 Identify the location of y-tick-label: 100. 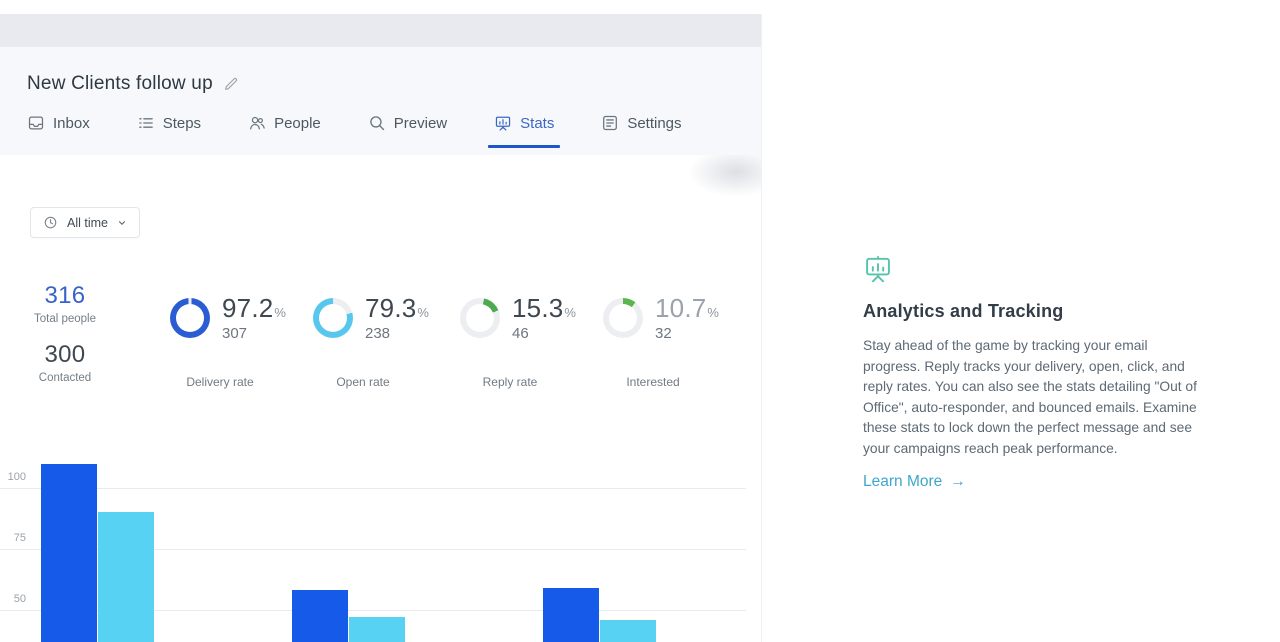
(16, 477).